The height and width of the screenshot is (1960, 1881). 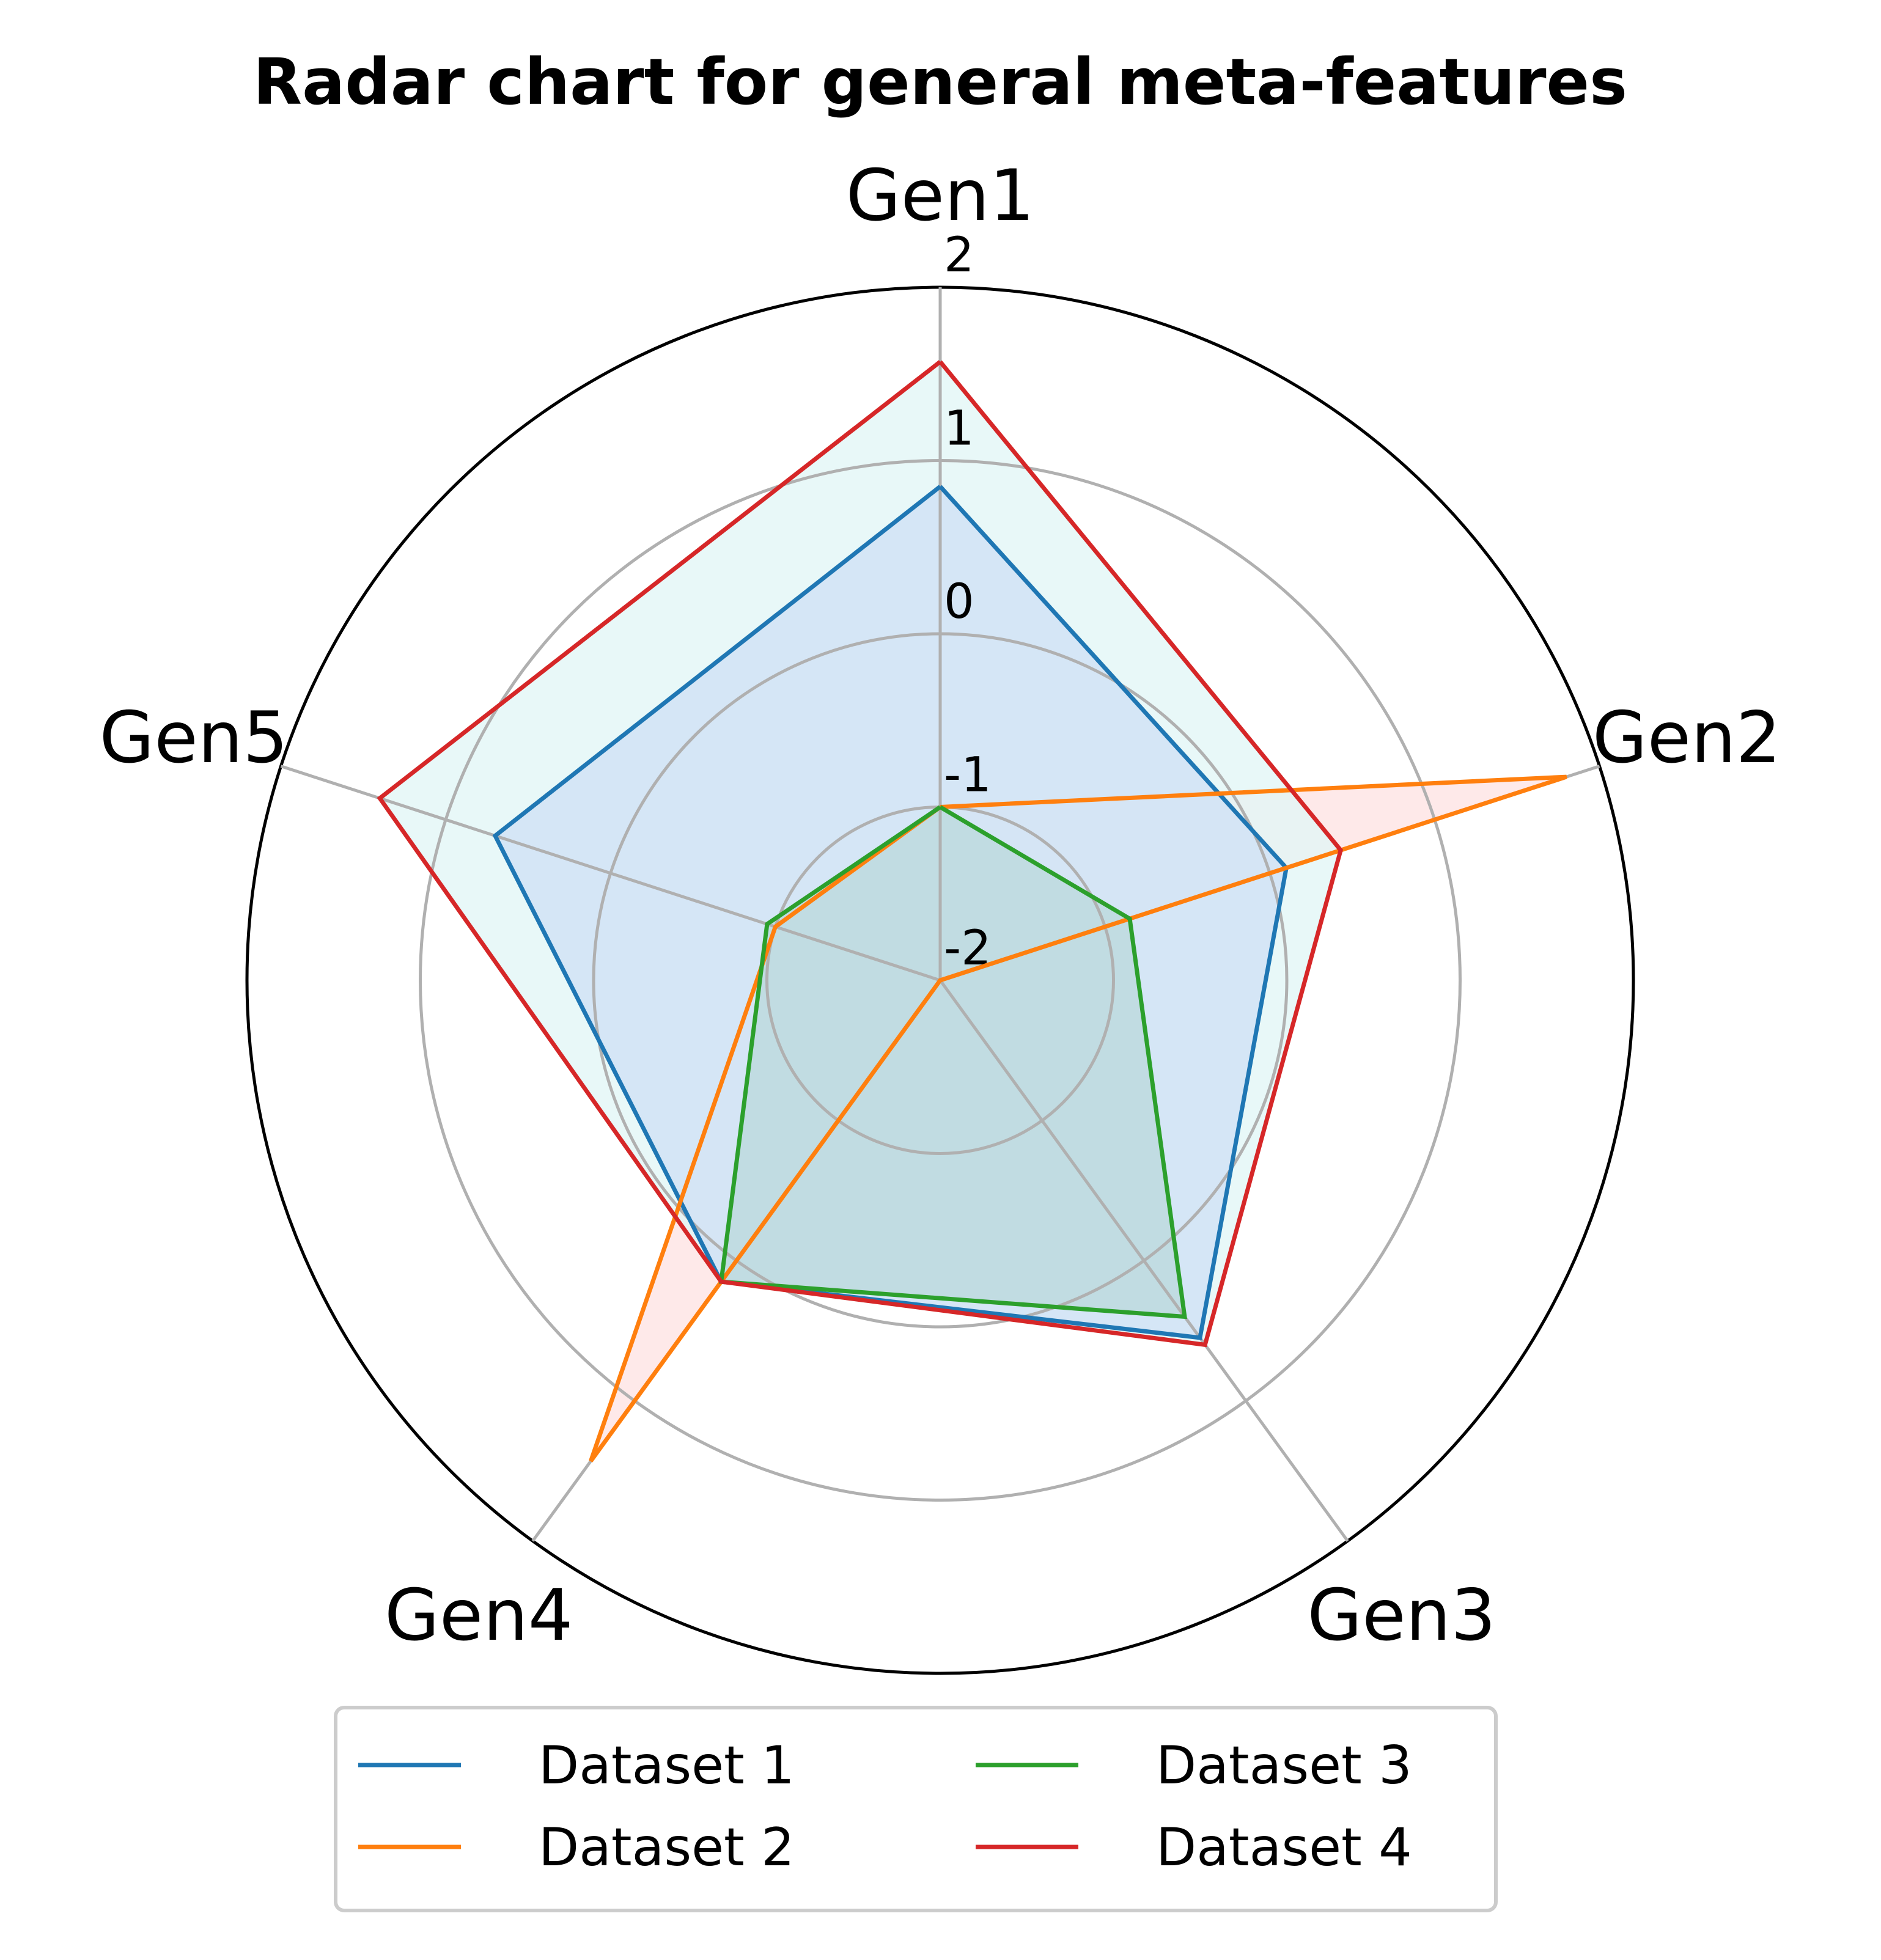 What do you see at coordinates (194, 738) in the screenshot?
I see `axis-label-gen5: Gen5` at bounding box center [194, 738].